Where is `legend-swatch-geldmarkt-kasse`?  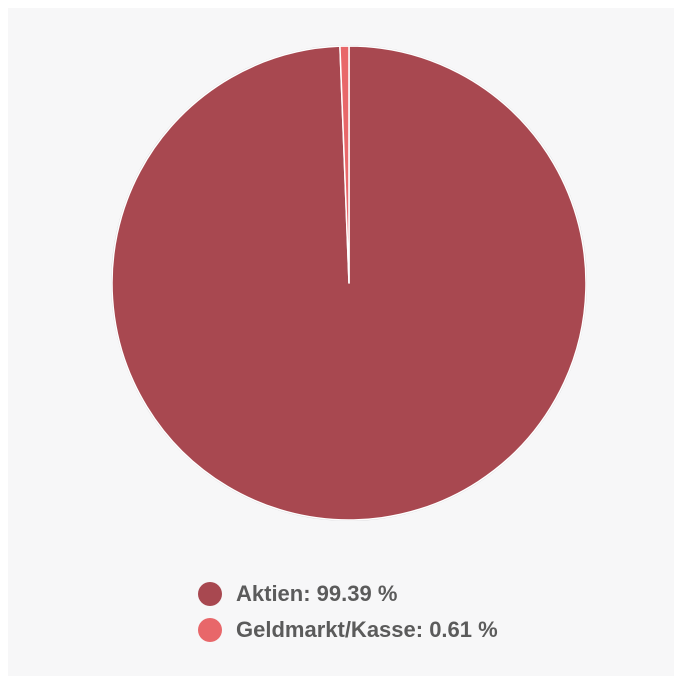 legend-swatch-geldmarkt-kasse is located at coordinates (210, 630).